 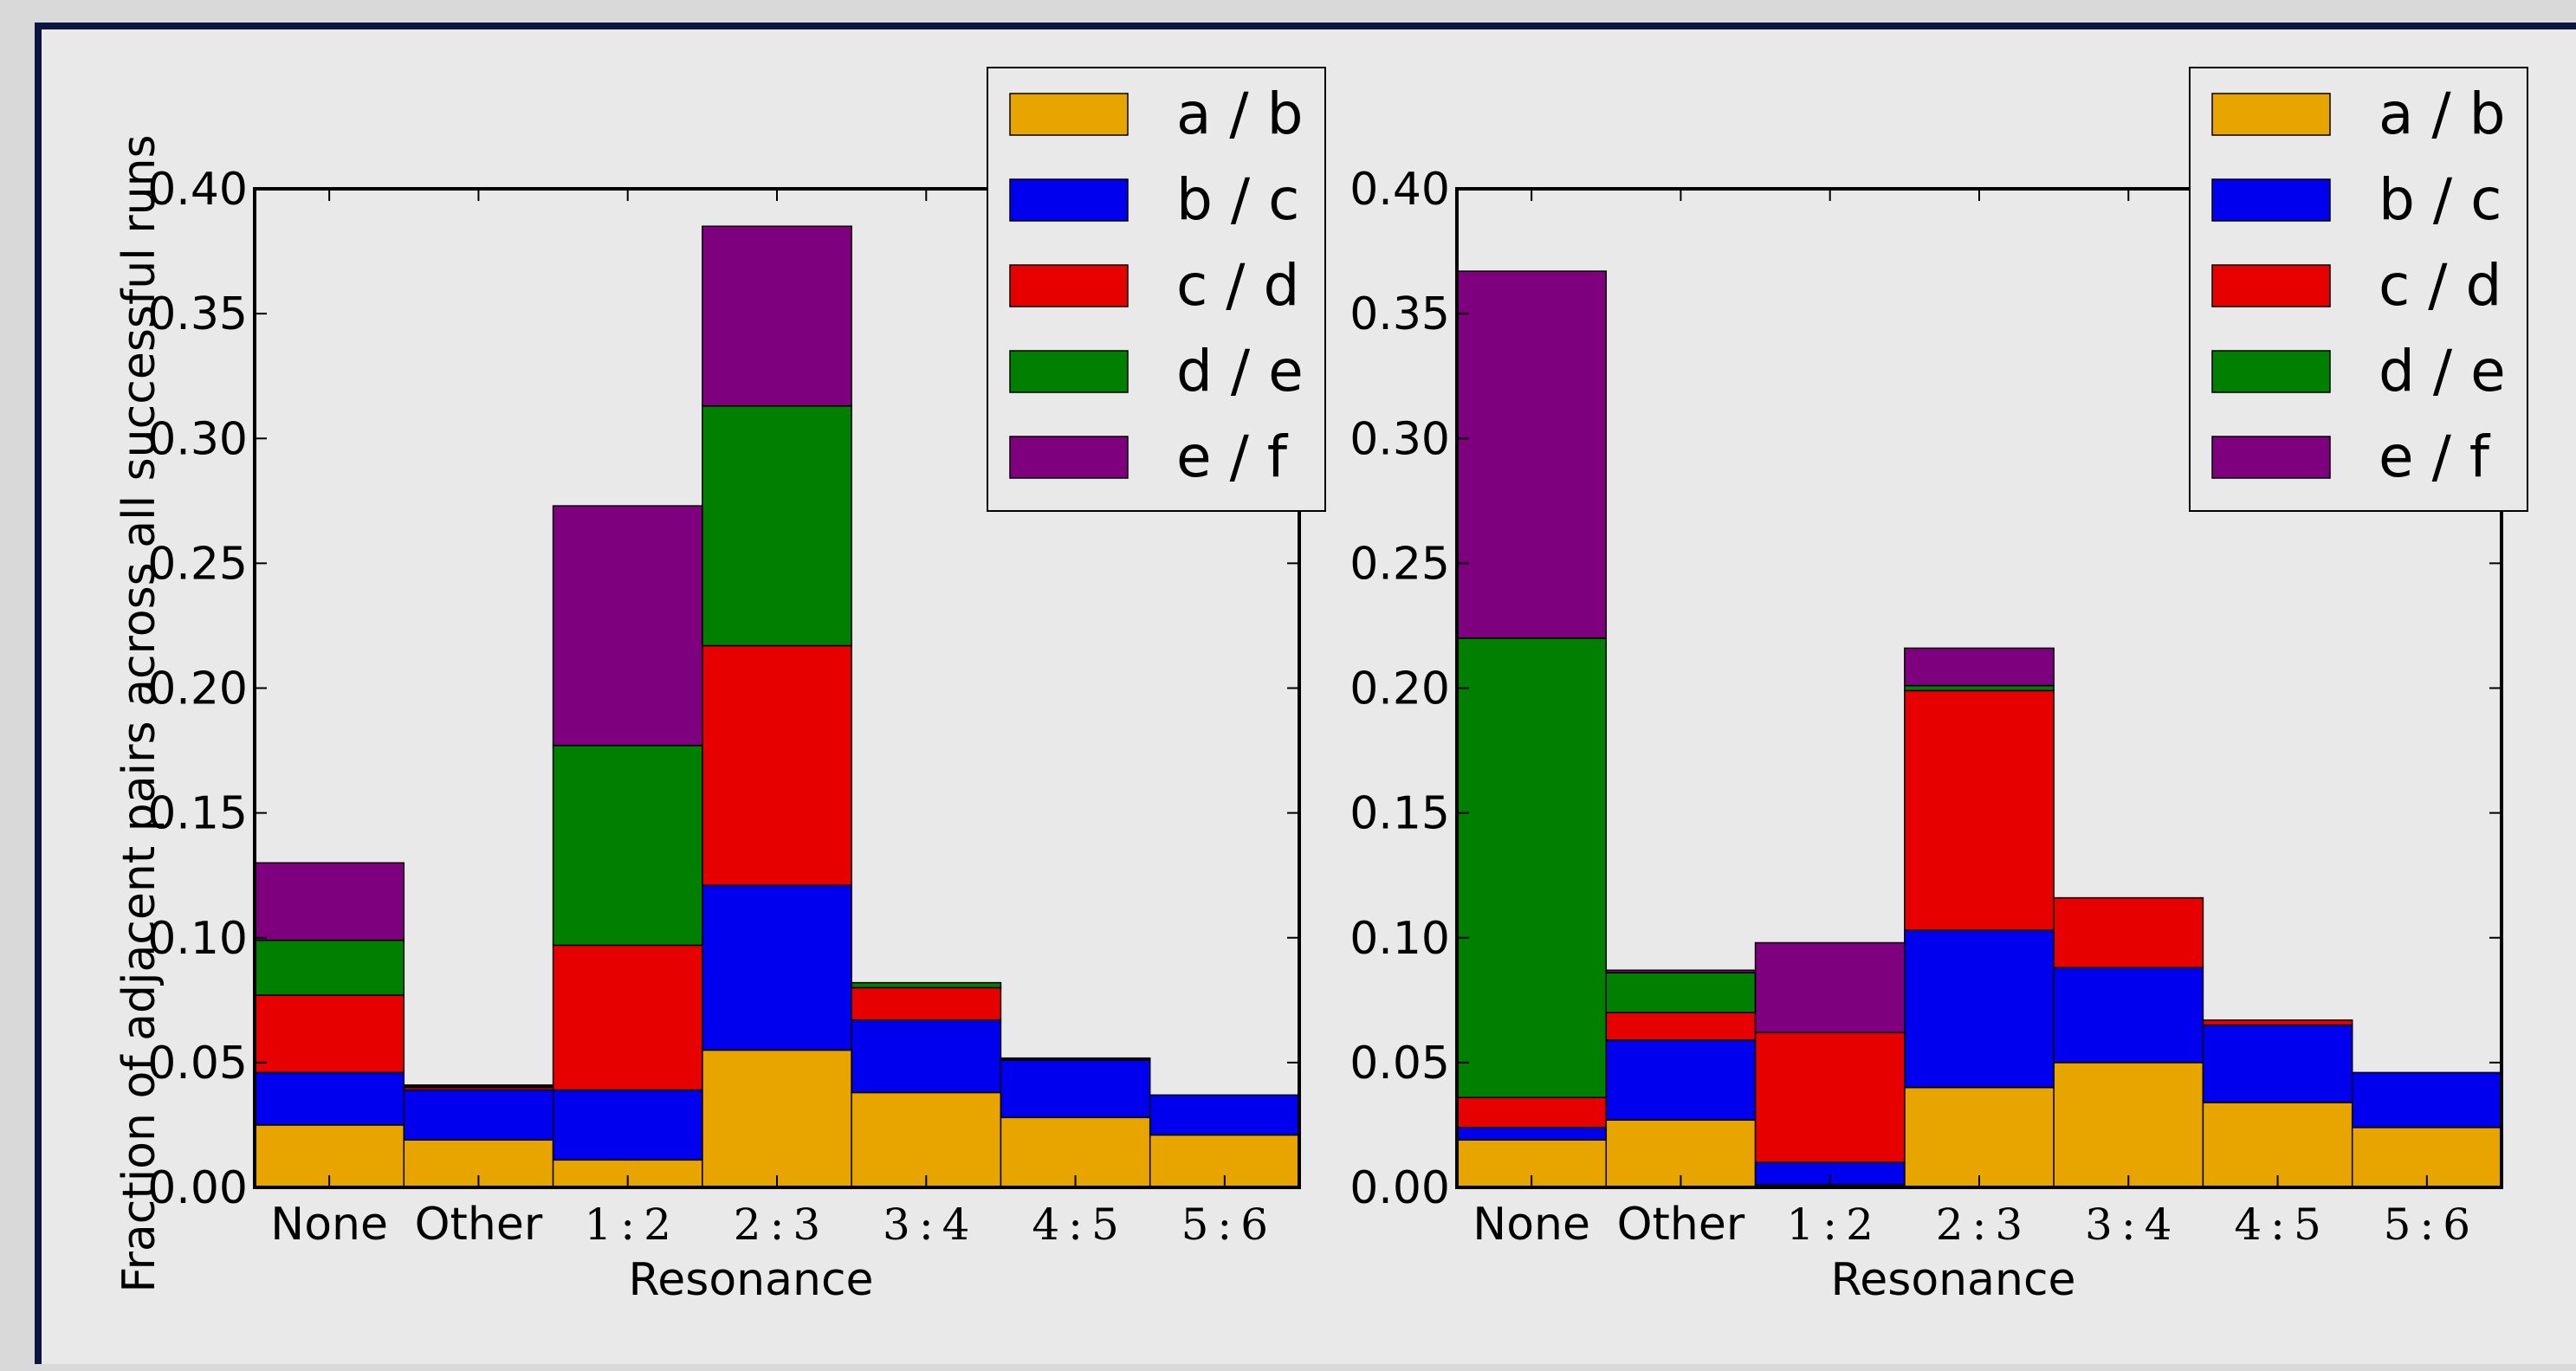 I want to click on bar-ef-Other, so click(x=478, y=1086).